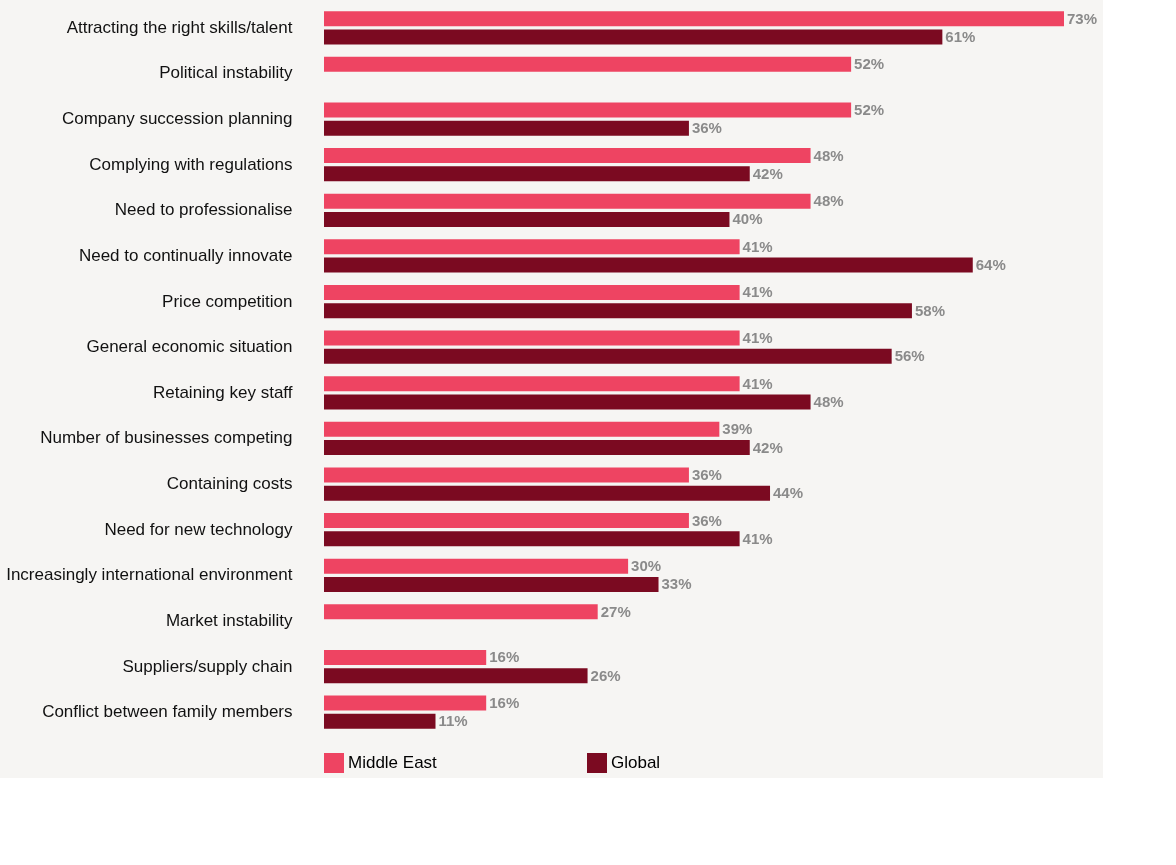 This screenshot has width=1176, height=865. What do you see at coordinates (177, 119) in the screenshot?
I see `y-tick-label: Company succession planning` at bounding box center [177, 119].